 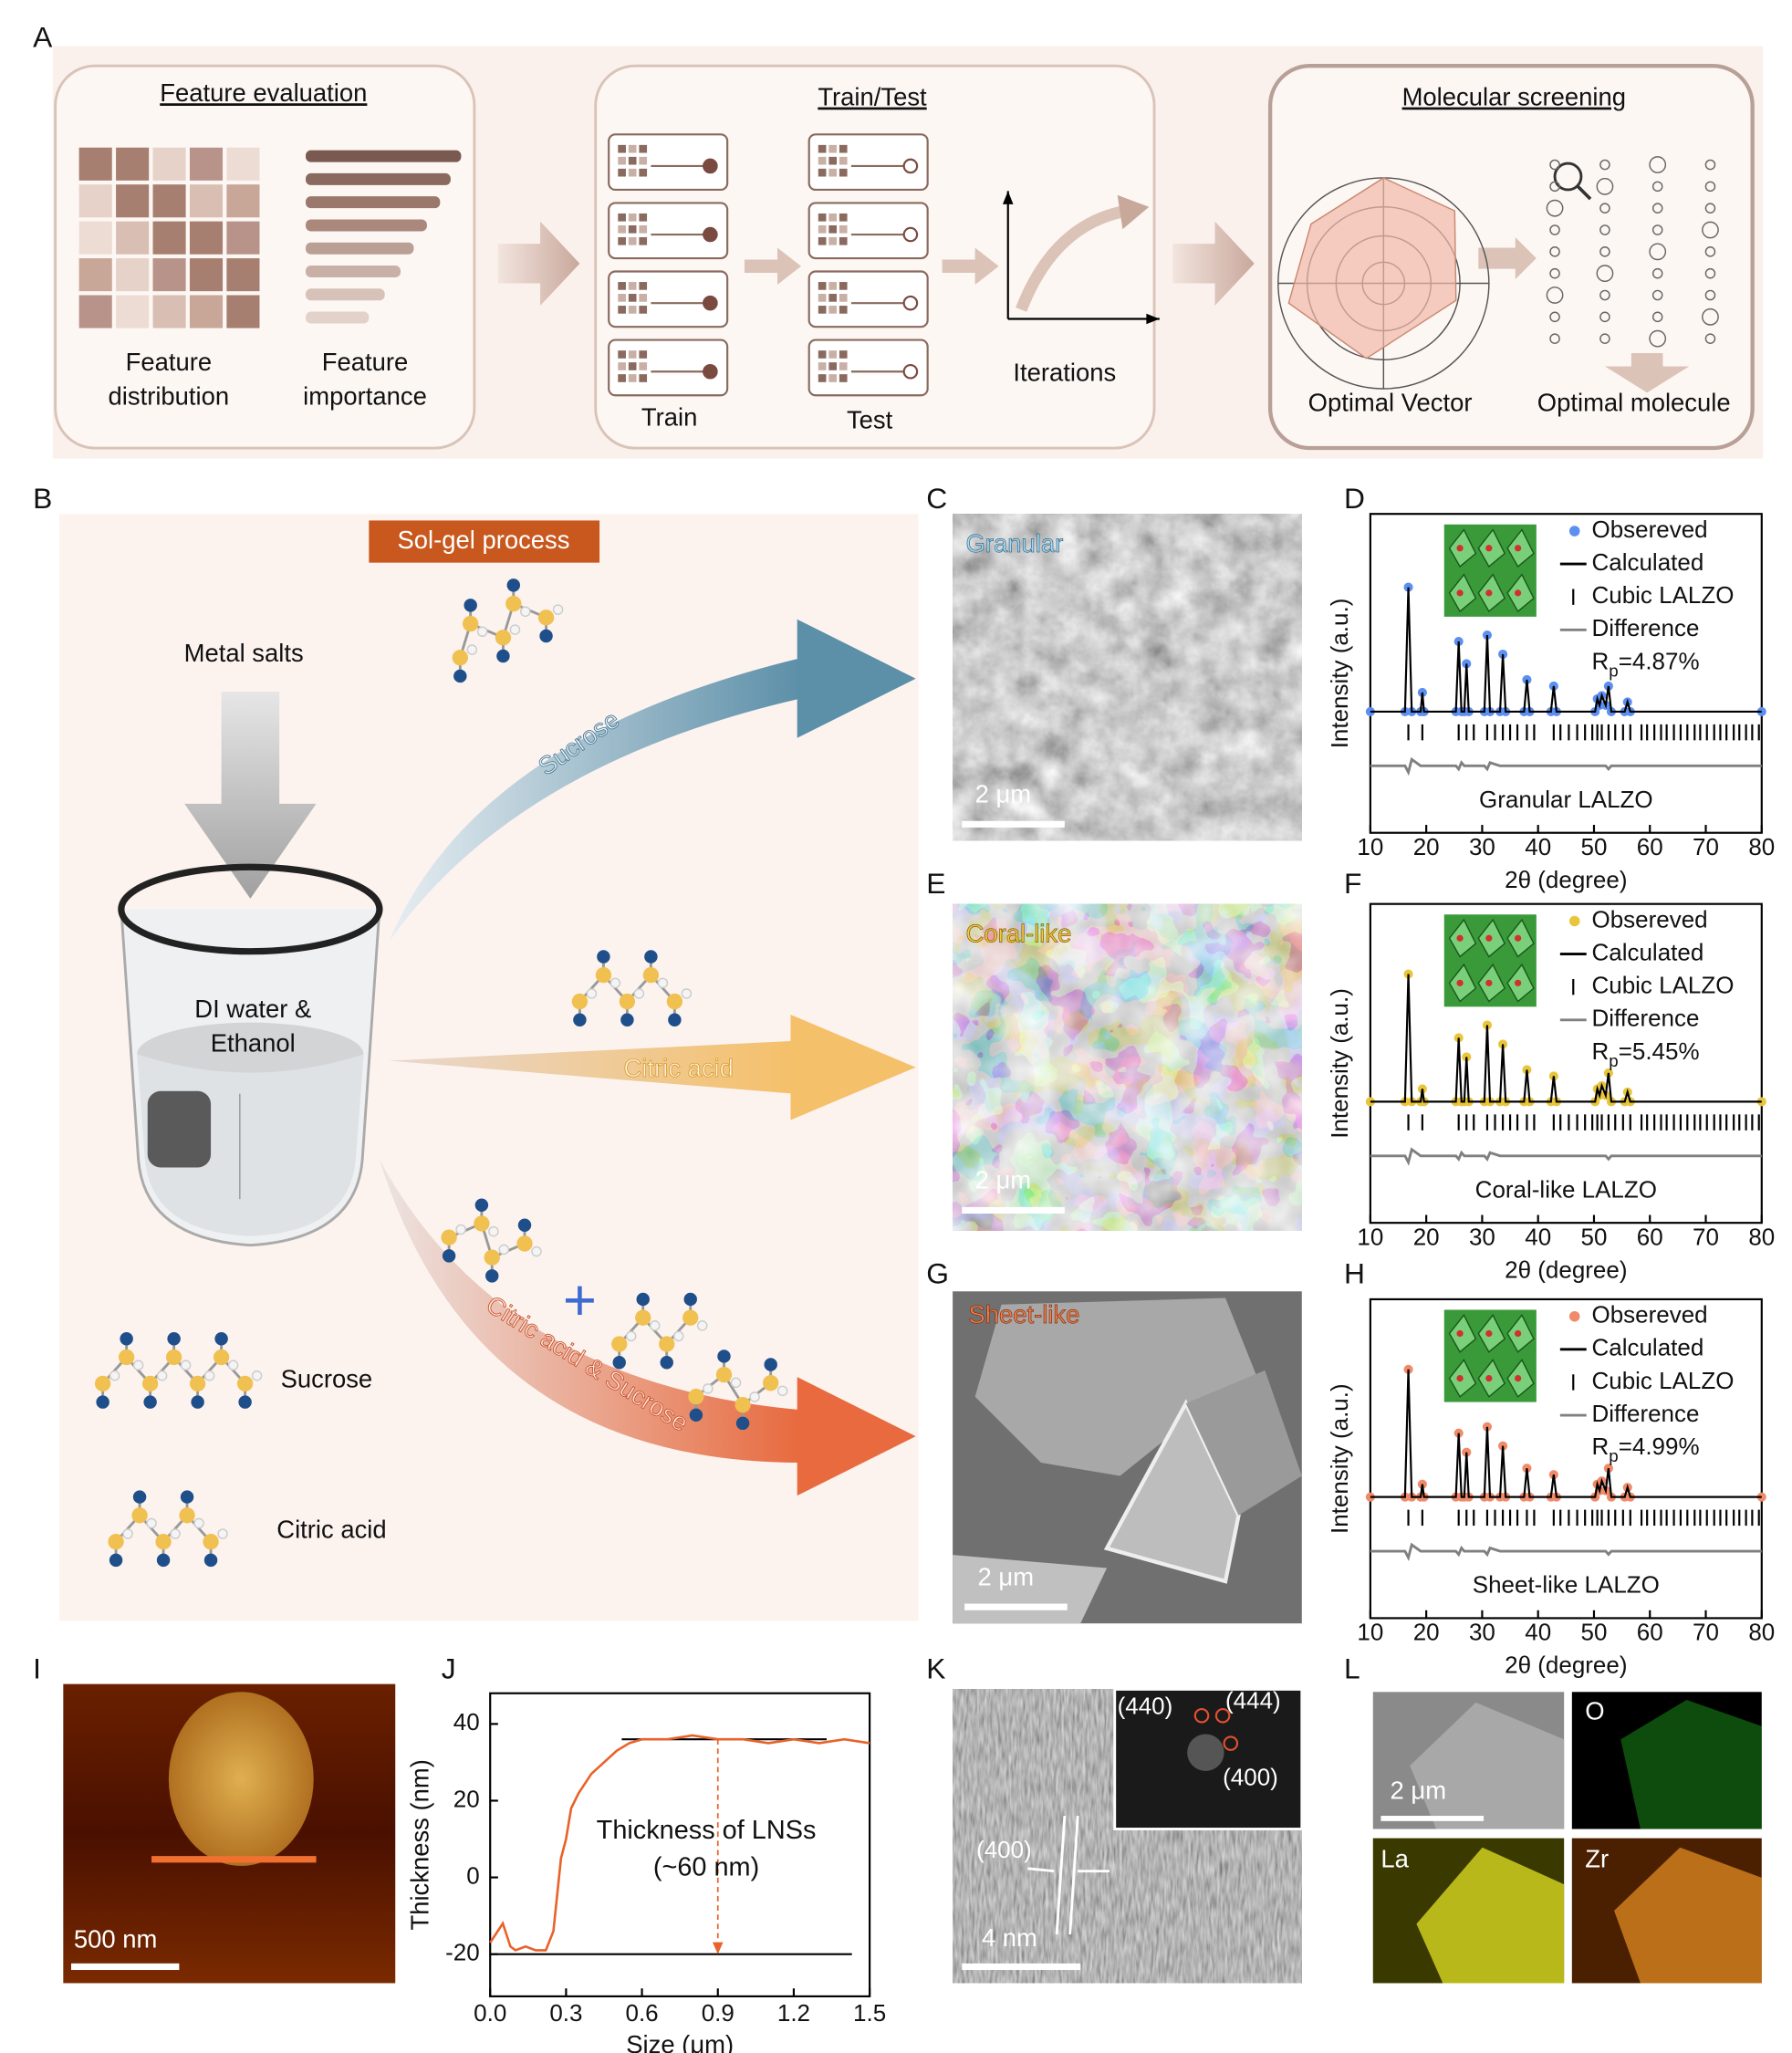 What do you see at coordinates (365, 362) in the screenshot?
I see `box-label: Feature` at bounding box center [365, 362].